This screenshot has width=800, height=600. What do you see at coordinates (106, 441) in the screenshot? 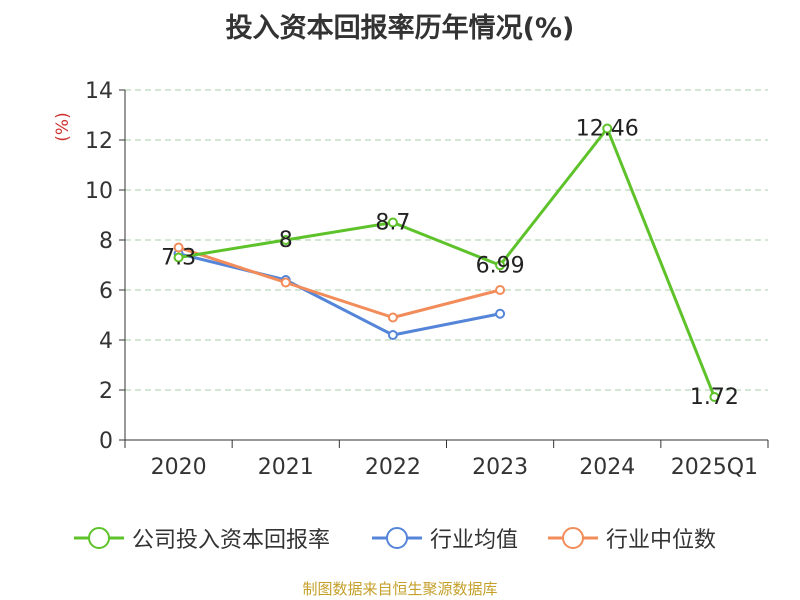
I see `y-tick-label: 0` at bounding box center [106, 441].